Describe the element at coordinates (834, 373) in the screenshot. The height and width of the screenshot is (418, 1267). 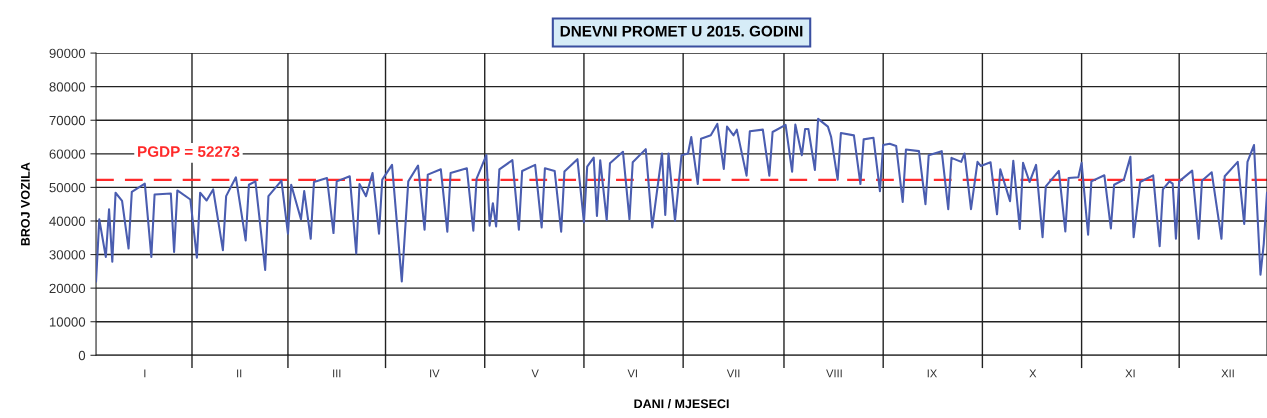
I see `x-tick-label: VIII` at that location.